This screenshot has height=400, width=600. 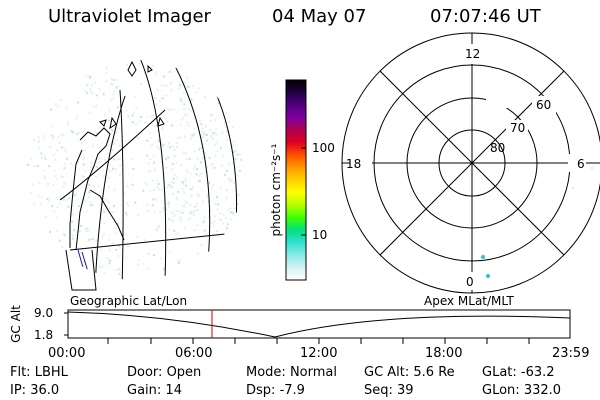 I want to click on colorbar-swatch, so click(x=296, y=180).